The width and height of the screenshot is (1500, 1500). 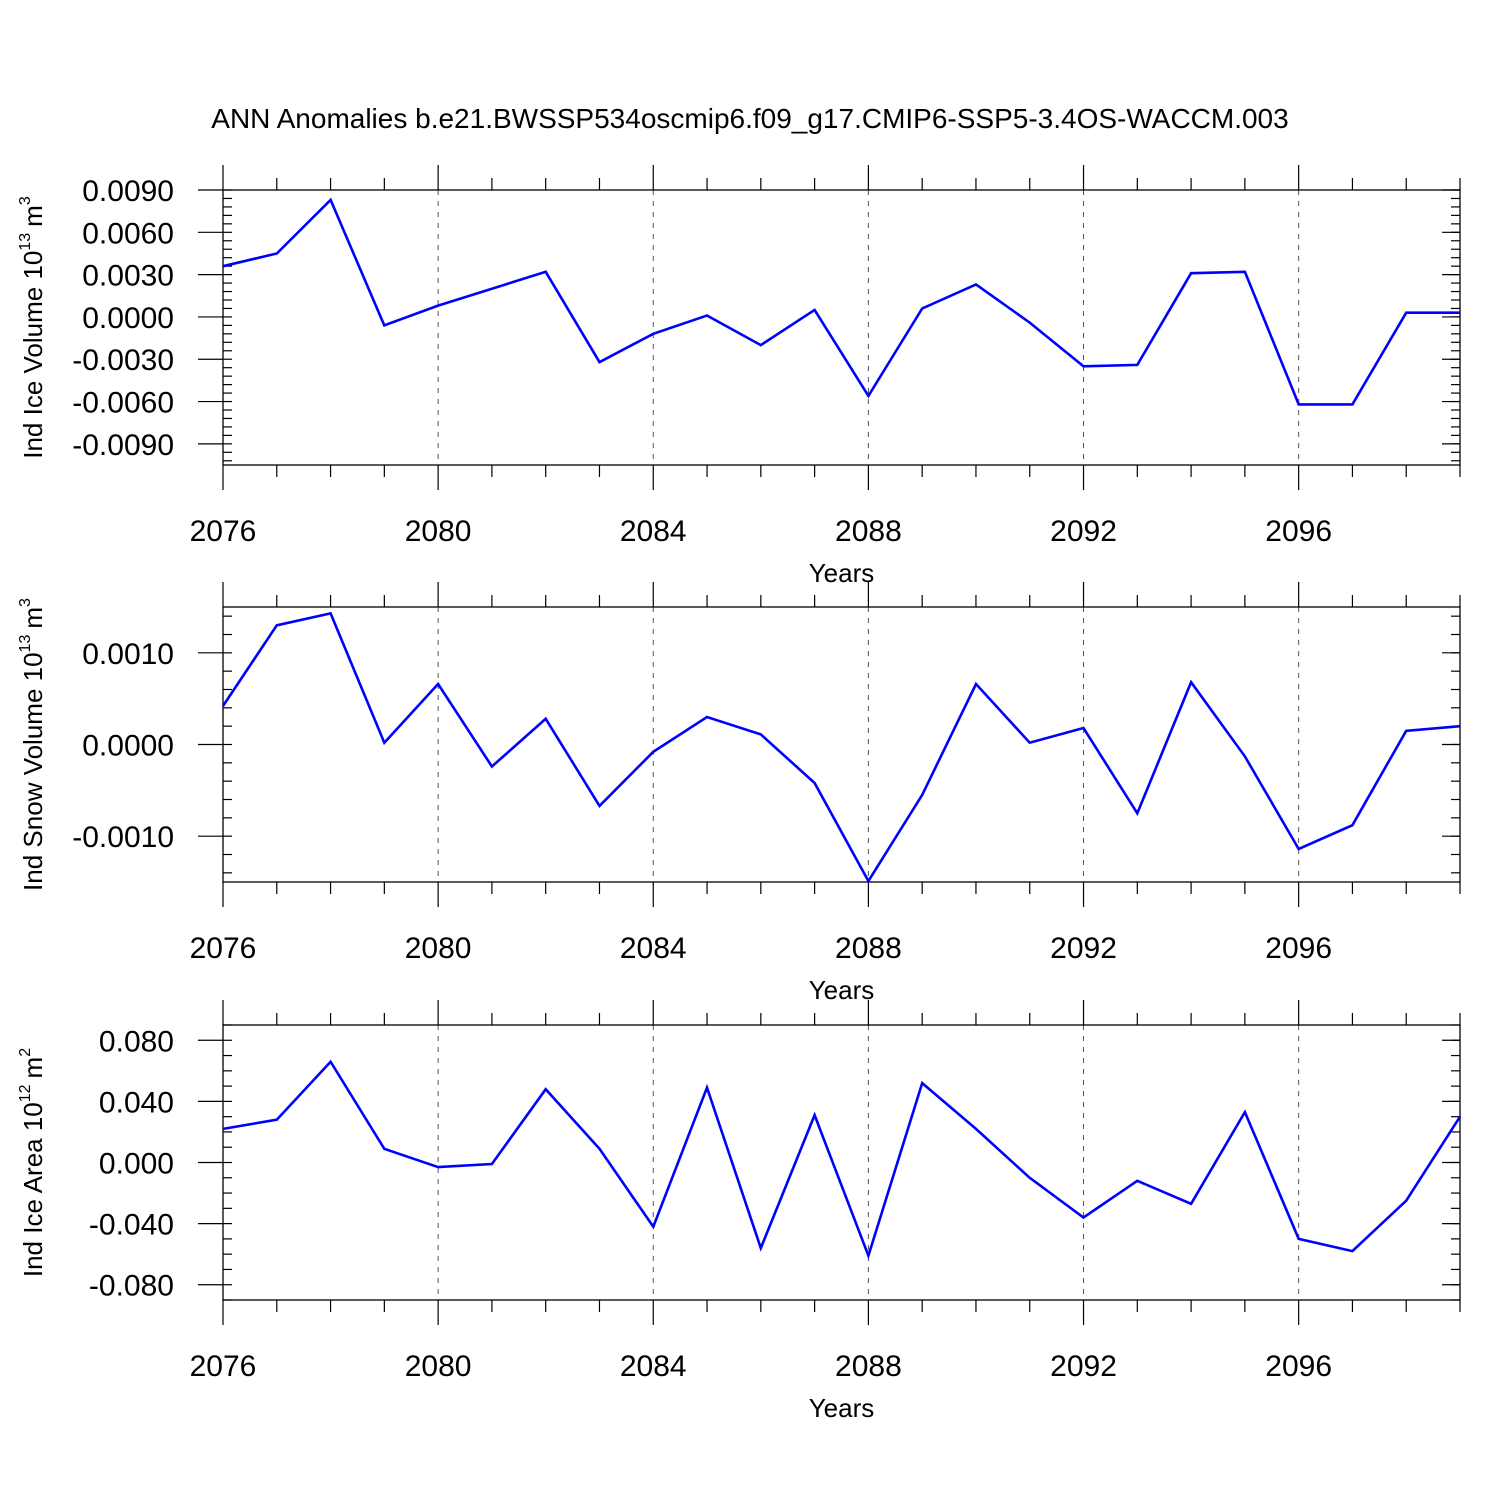 I want to click on snow-volume-xaxis-label: Years, so click(x=842, y=990).